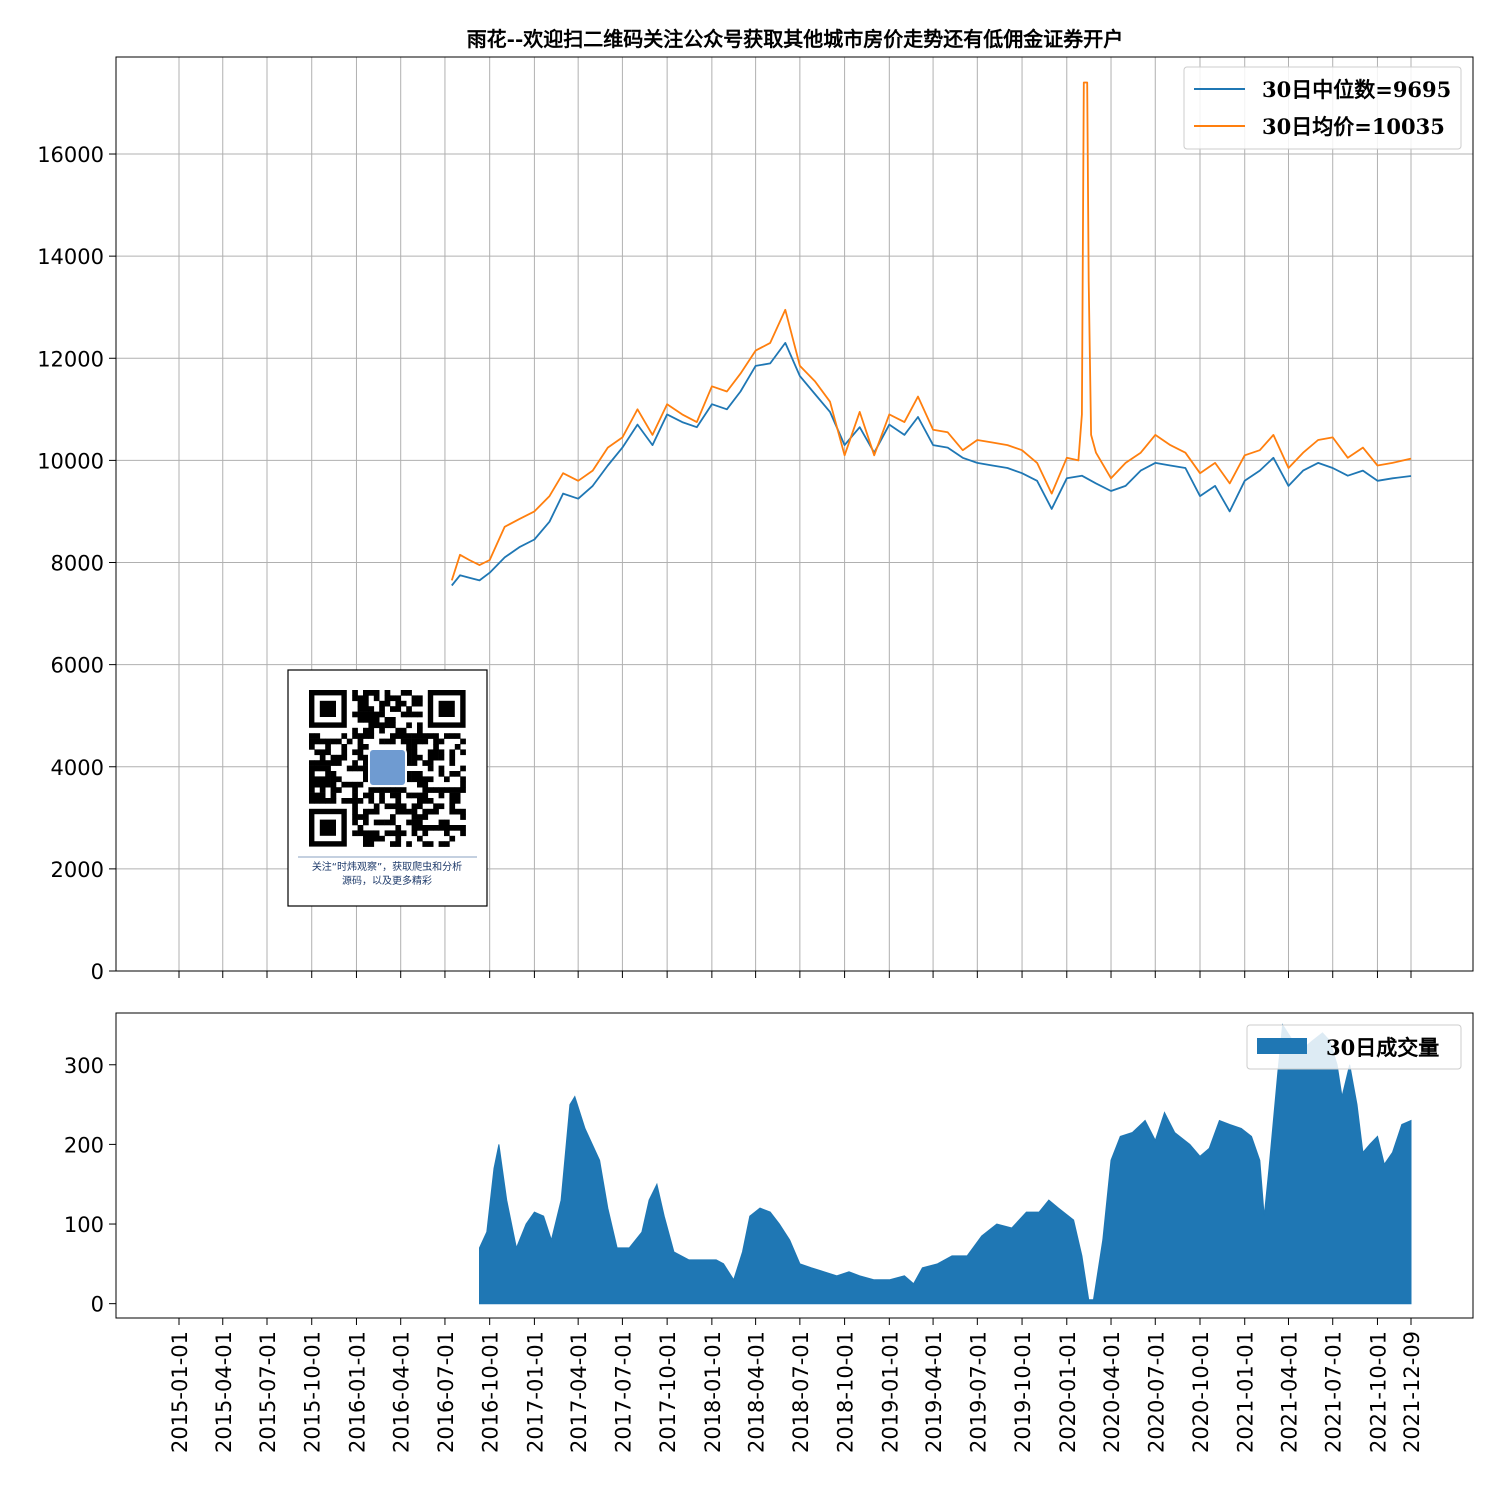 The height and width of the screenshot is (1500, 1500). What do you see at coordinates (1382, 1047) in the screenshot?
I see `legend-volume-label: 30日成交量` at bounding box center [1382, 1047].